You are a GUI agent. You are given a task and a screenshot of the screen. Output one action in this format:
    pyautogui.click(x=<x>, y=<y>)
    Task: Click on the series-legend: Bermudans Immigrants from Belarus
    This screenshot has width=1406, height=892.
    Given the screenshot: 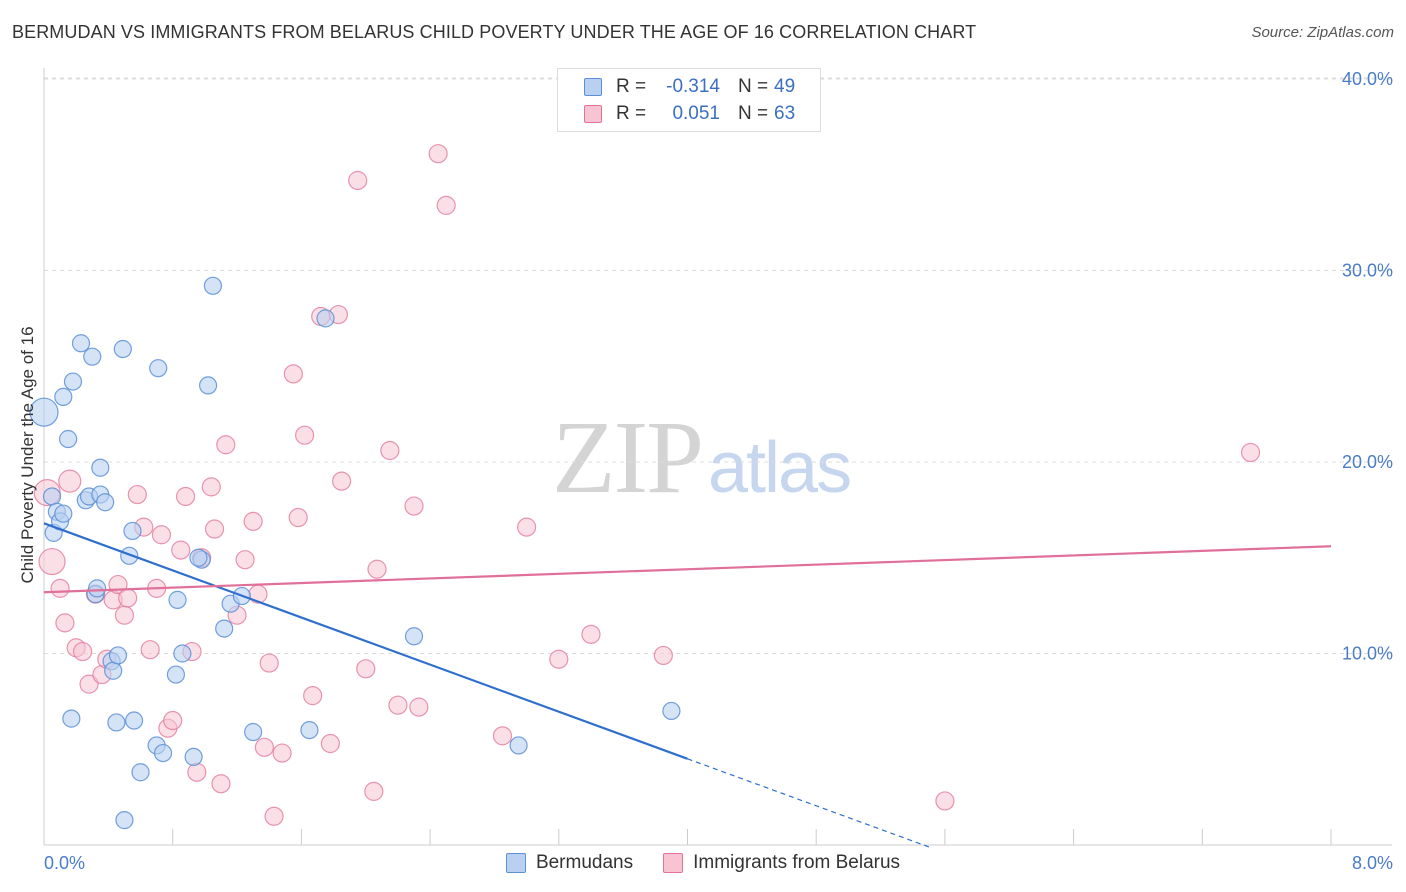 What is the action you would take?
    pyautogui.click(x=703, y=863)
    